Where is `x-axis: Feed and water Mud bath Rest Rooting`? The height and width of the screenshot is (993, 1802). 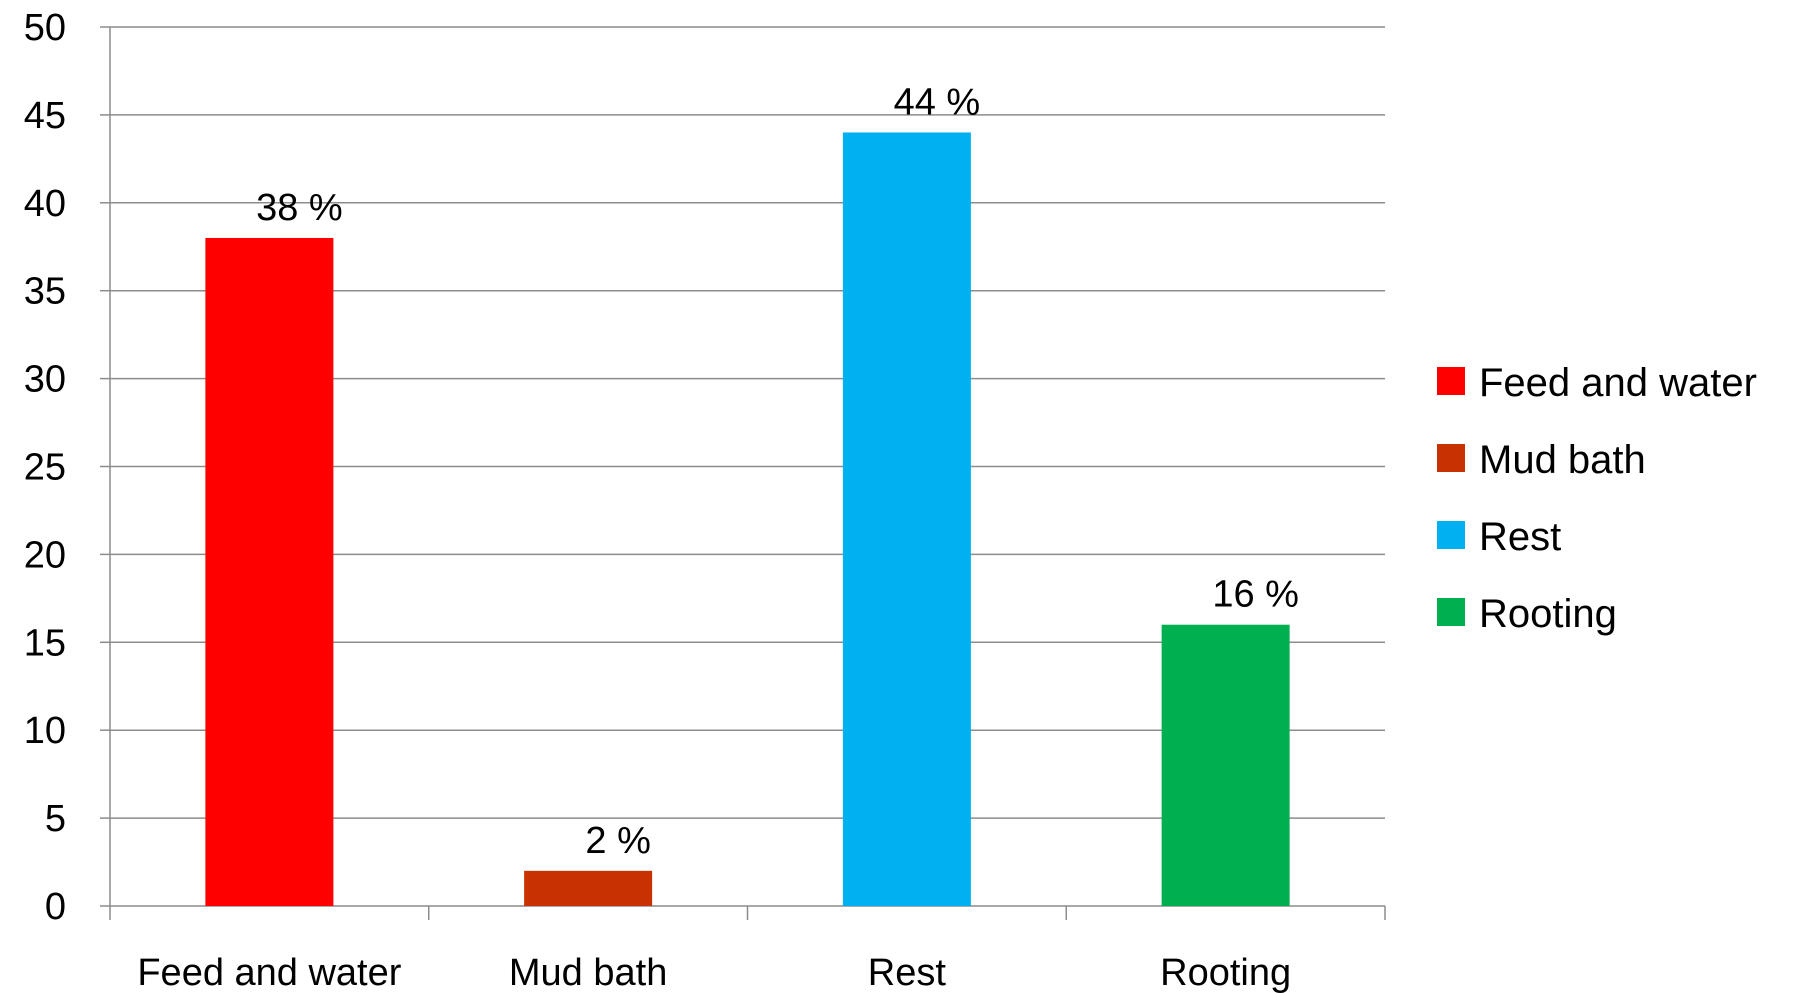
x-axis: Feed and water Mud bath Rest Rooting is located at coordinates (747, 949).